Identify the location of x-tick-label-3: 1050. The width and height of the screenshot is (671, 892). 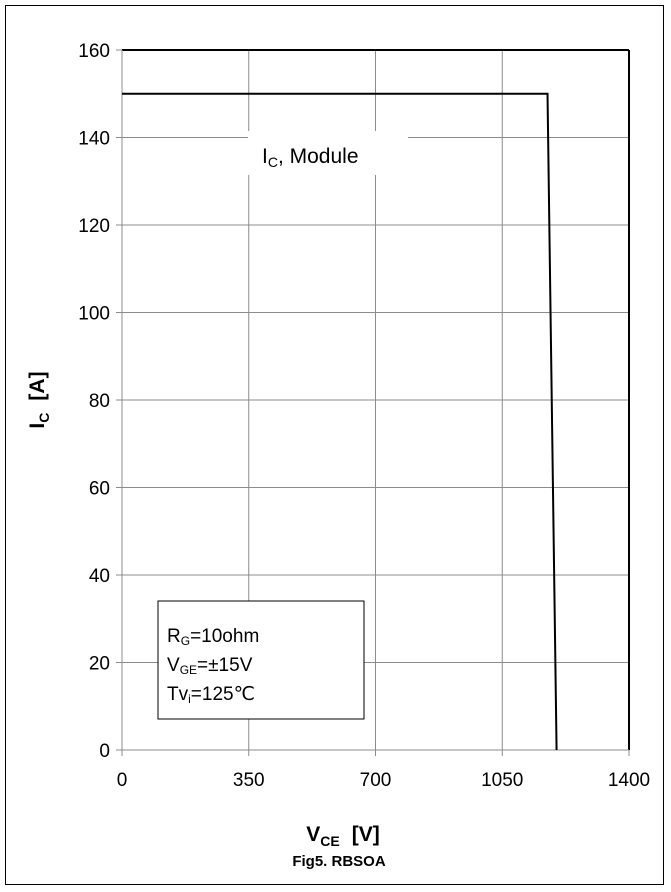
(502, 780).